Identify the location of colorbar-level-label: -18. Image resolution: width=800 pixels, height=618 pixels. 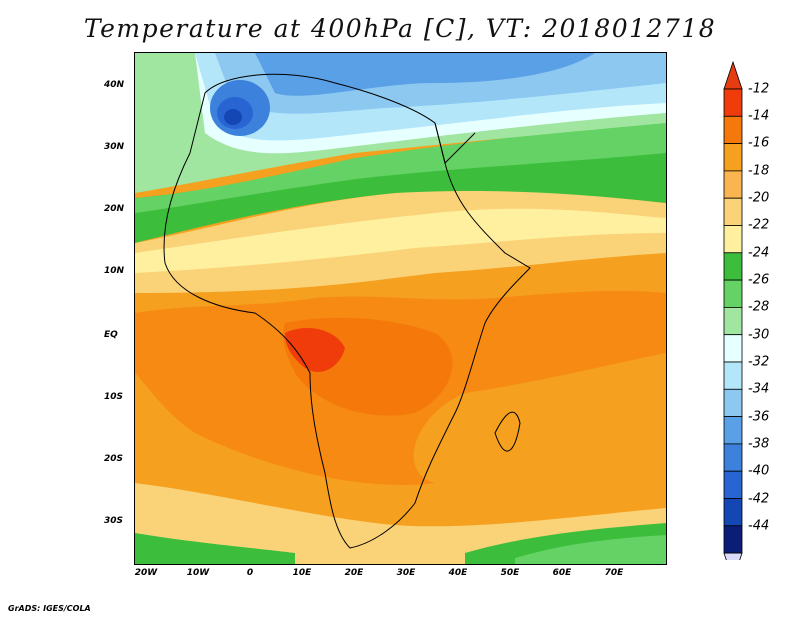
(759, 171).